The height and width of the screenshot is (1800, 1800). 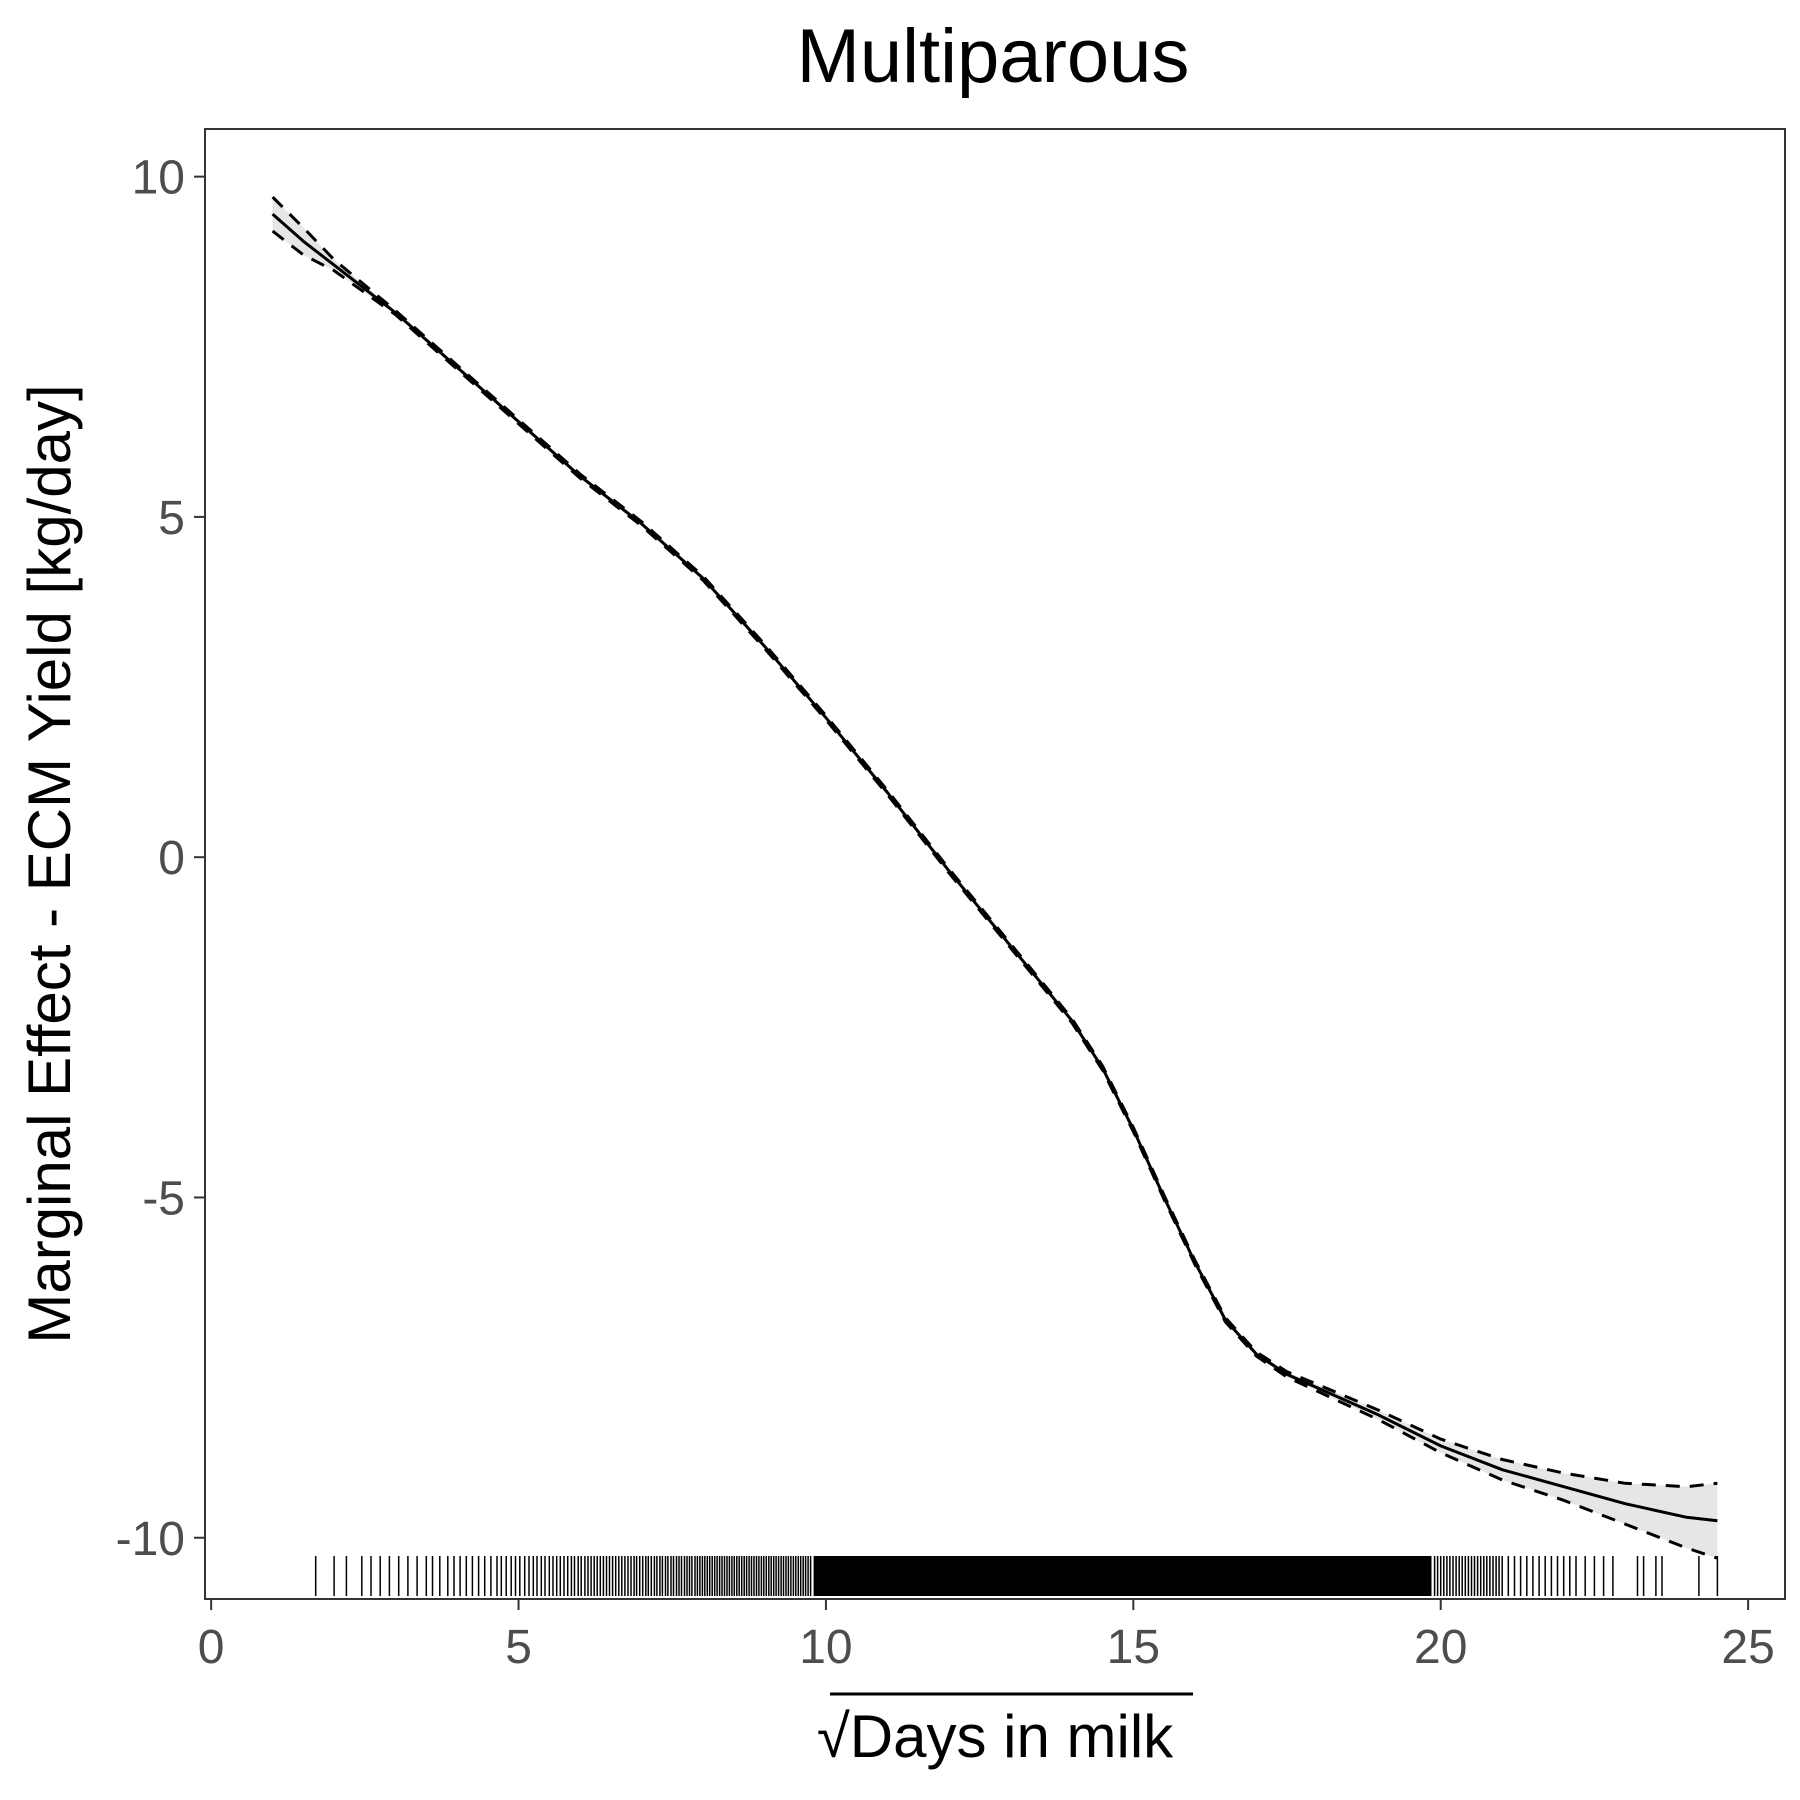 I want to click on x-axis-label: √Days in milk, so click(x=995, y=1736).